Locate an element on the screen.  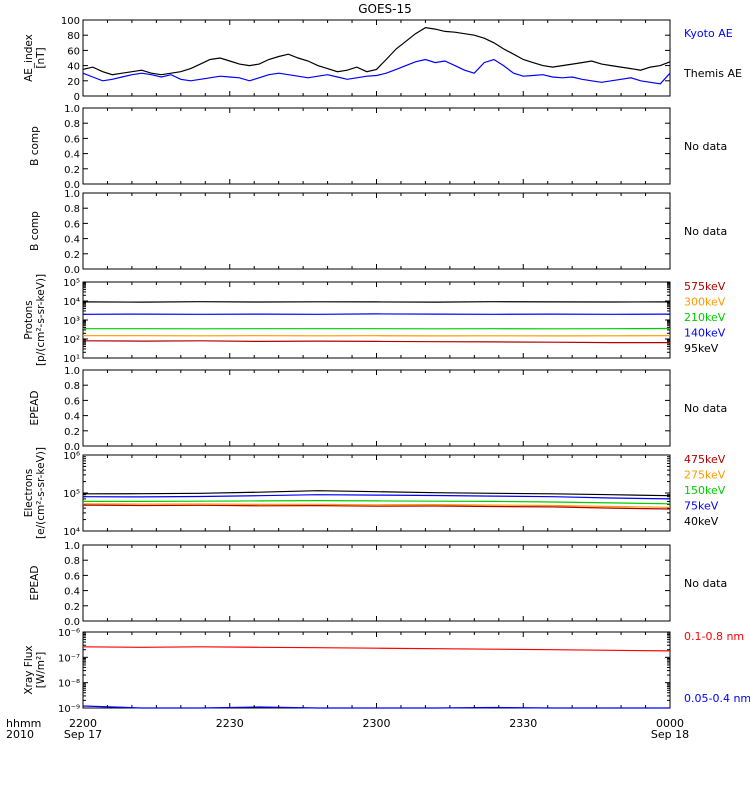
y-axis-label: AE_index is located at coordinates (29, 58).